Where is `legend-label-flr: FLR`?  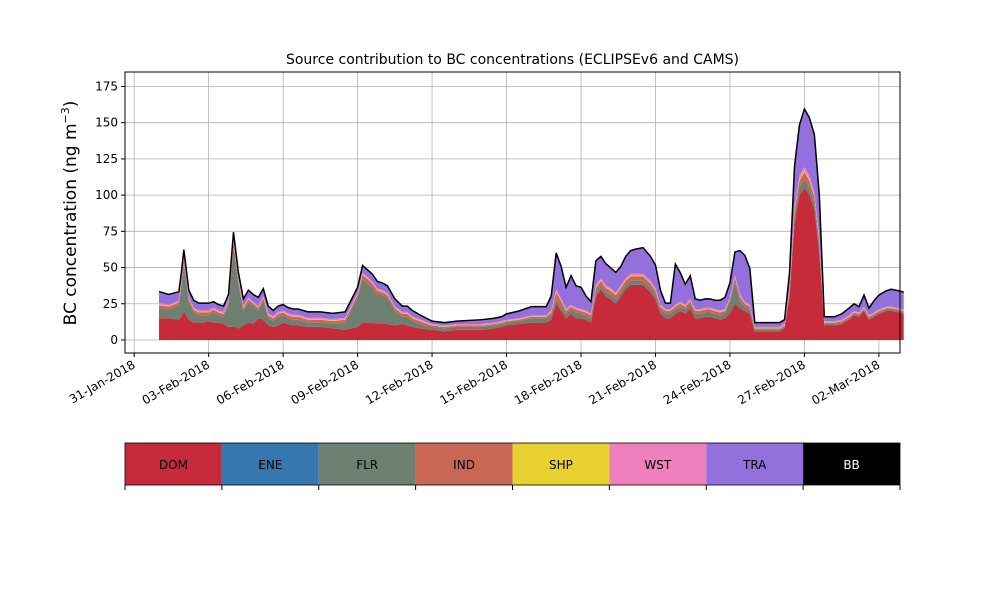 legend-label-flr: FLR is located at coordinates (367, 465).